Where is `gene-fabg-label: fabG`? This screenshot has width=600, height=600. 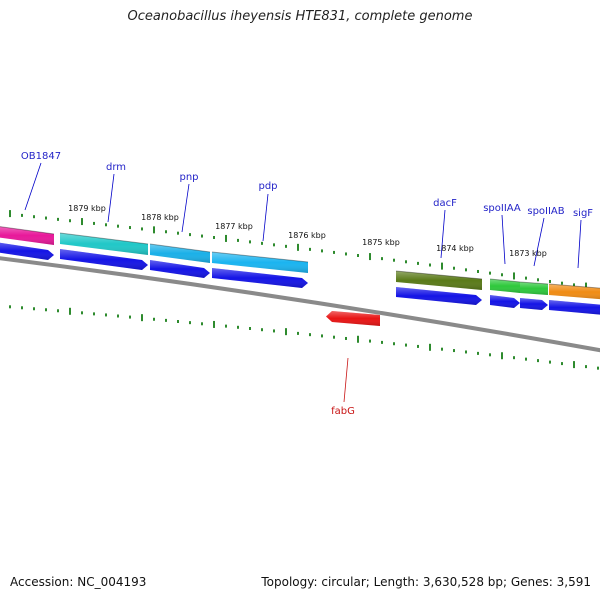 gene-fabg-label: fabG is located at coordinates (343, 411).